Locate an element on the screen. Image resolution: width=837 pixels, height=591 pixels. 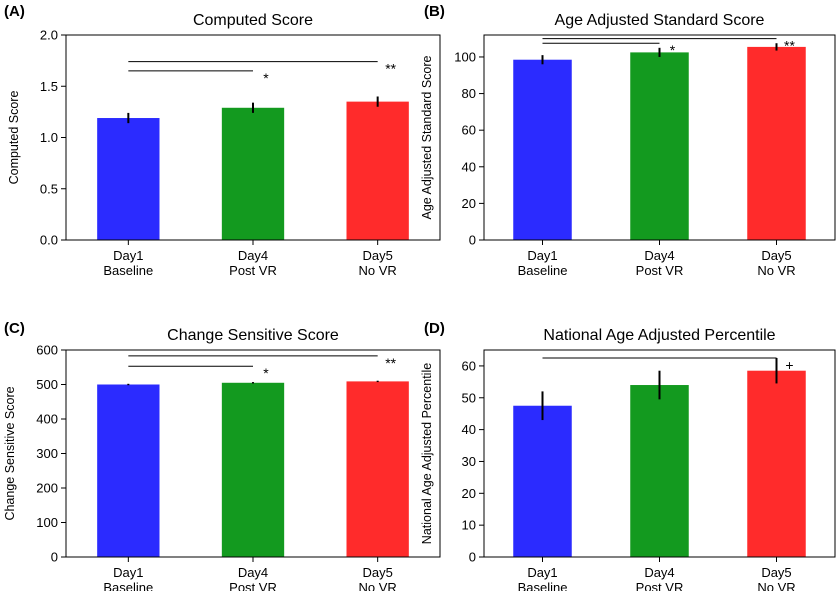
y-tick-label: 80 is located at coordinates (469, 93).